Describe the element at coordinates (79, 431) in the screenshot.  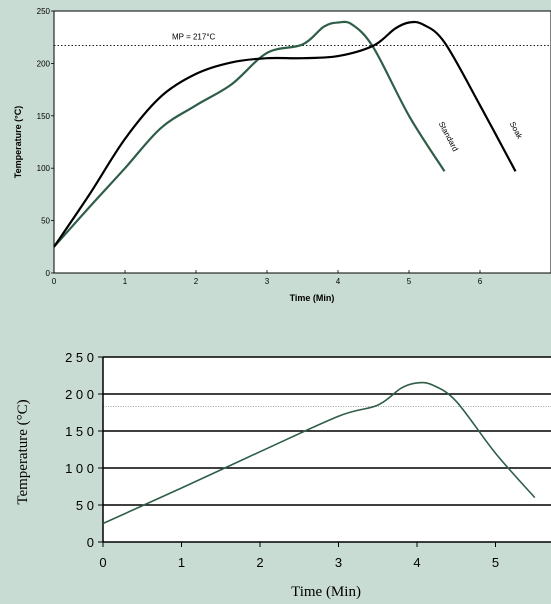
I see `chart-bottom-y-tick-label: 1 5 0` at that location.